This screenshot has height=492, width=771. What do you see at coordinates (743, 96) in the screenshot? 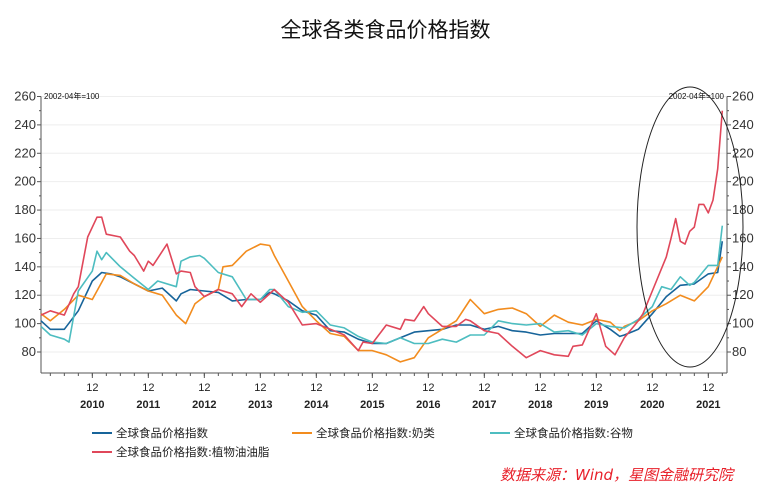
I see `y-tick-label-right: 260` at bounding box center [743, 96].